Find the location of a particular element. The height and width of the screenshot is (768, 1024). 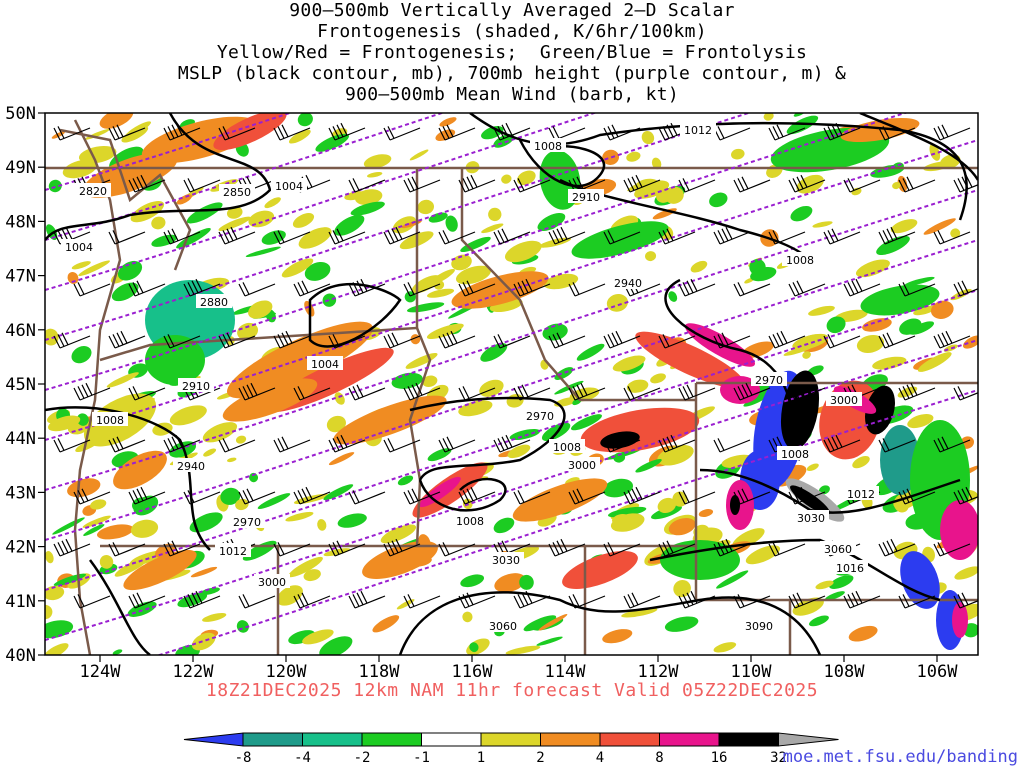

lat-label: 41N is located at coordinates (20, 602).